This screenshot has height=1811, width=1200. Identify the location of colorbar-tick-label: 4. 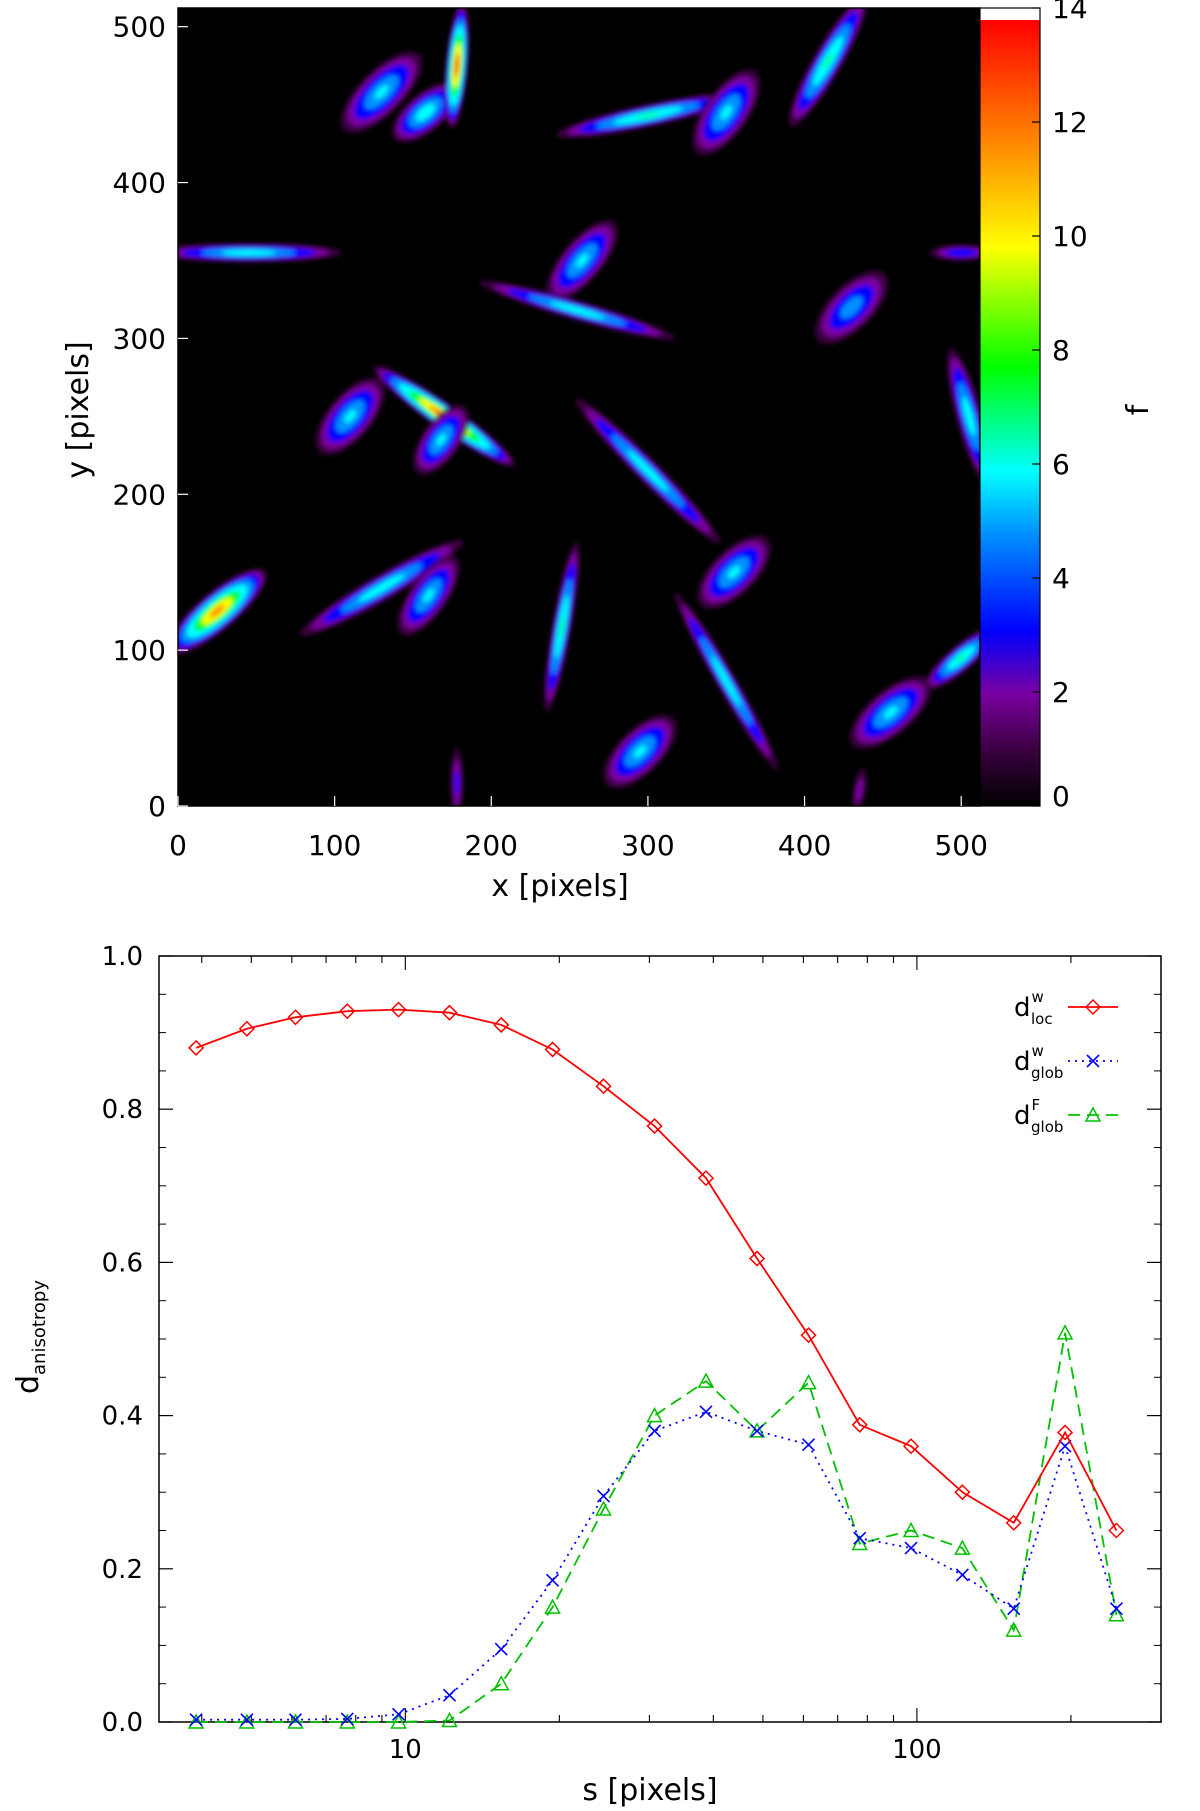
(1061, 578).